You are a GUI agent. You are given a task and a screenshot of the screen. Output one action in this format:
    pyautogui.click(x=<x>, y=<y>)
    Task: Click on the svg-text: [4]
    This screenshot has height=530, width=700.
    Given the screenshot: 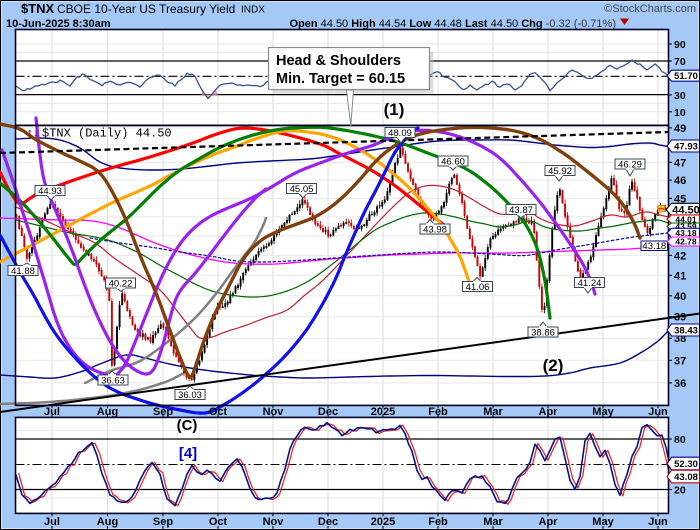 What is the action you would take?
    pyautogui.click(x=188, y=453)
    